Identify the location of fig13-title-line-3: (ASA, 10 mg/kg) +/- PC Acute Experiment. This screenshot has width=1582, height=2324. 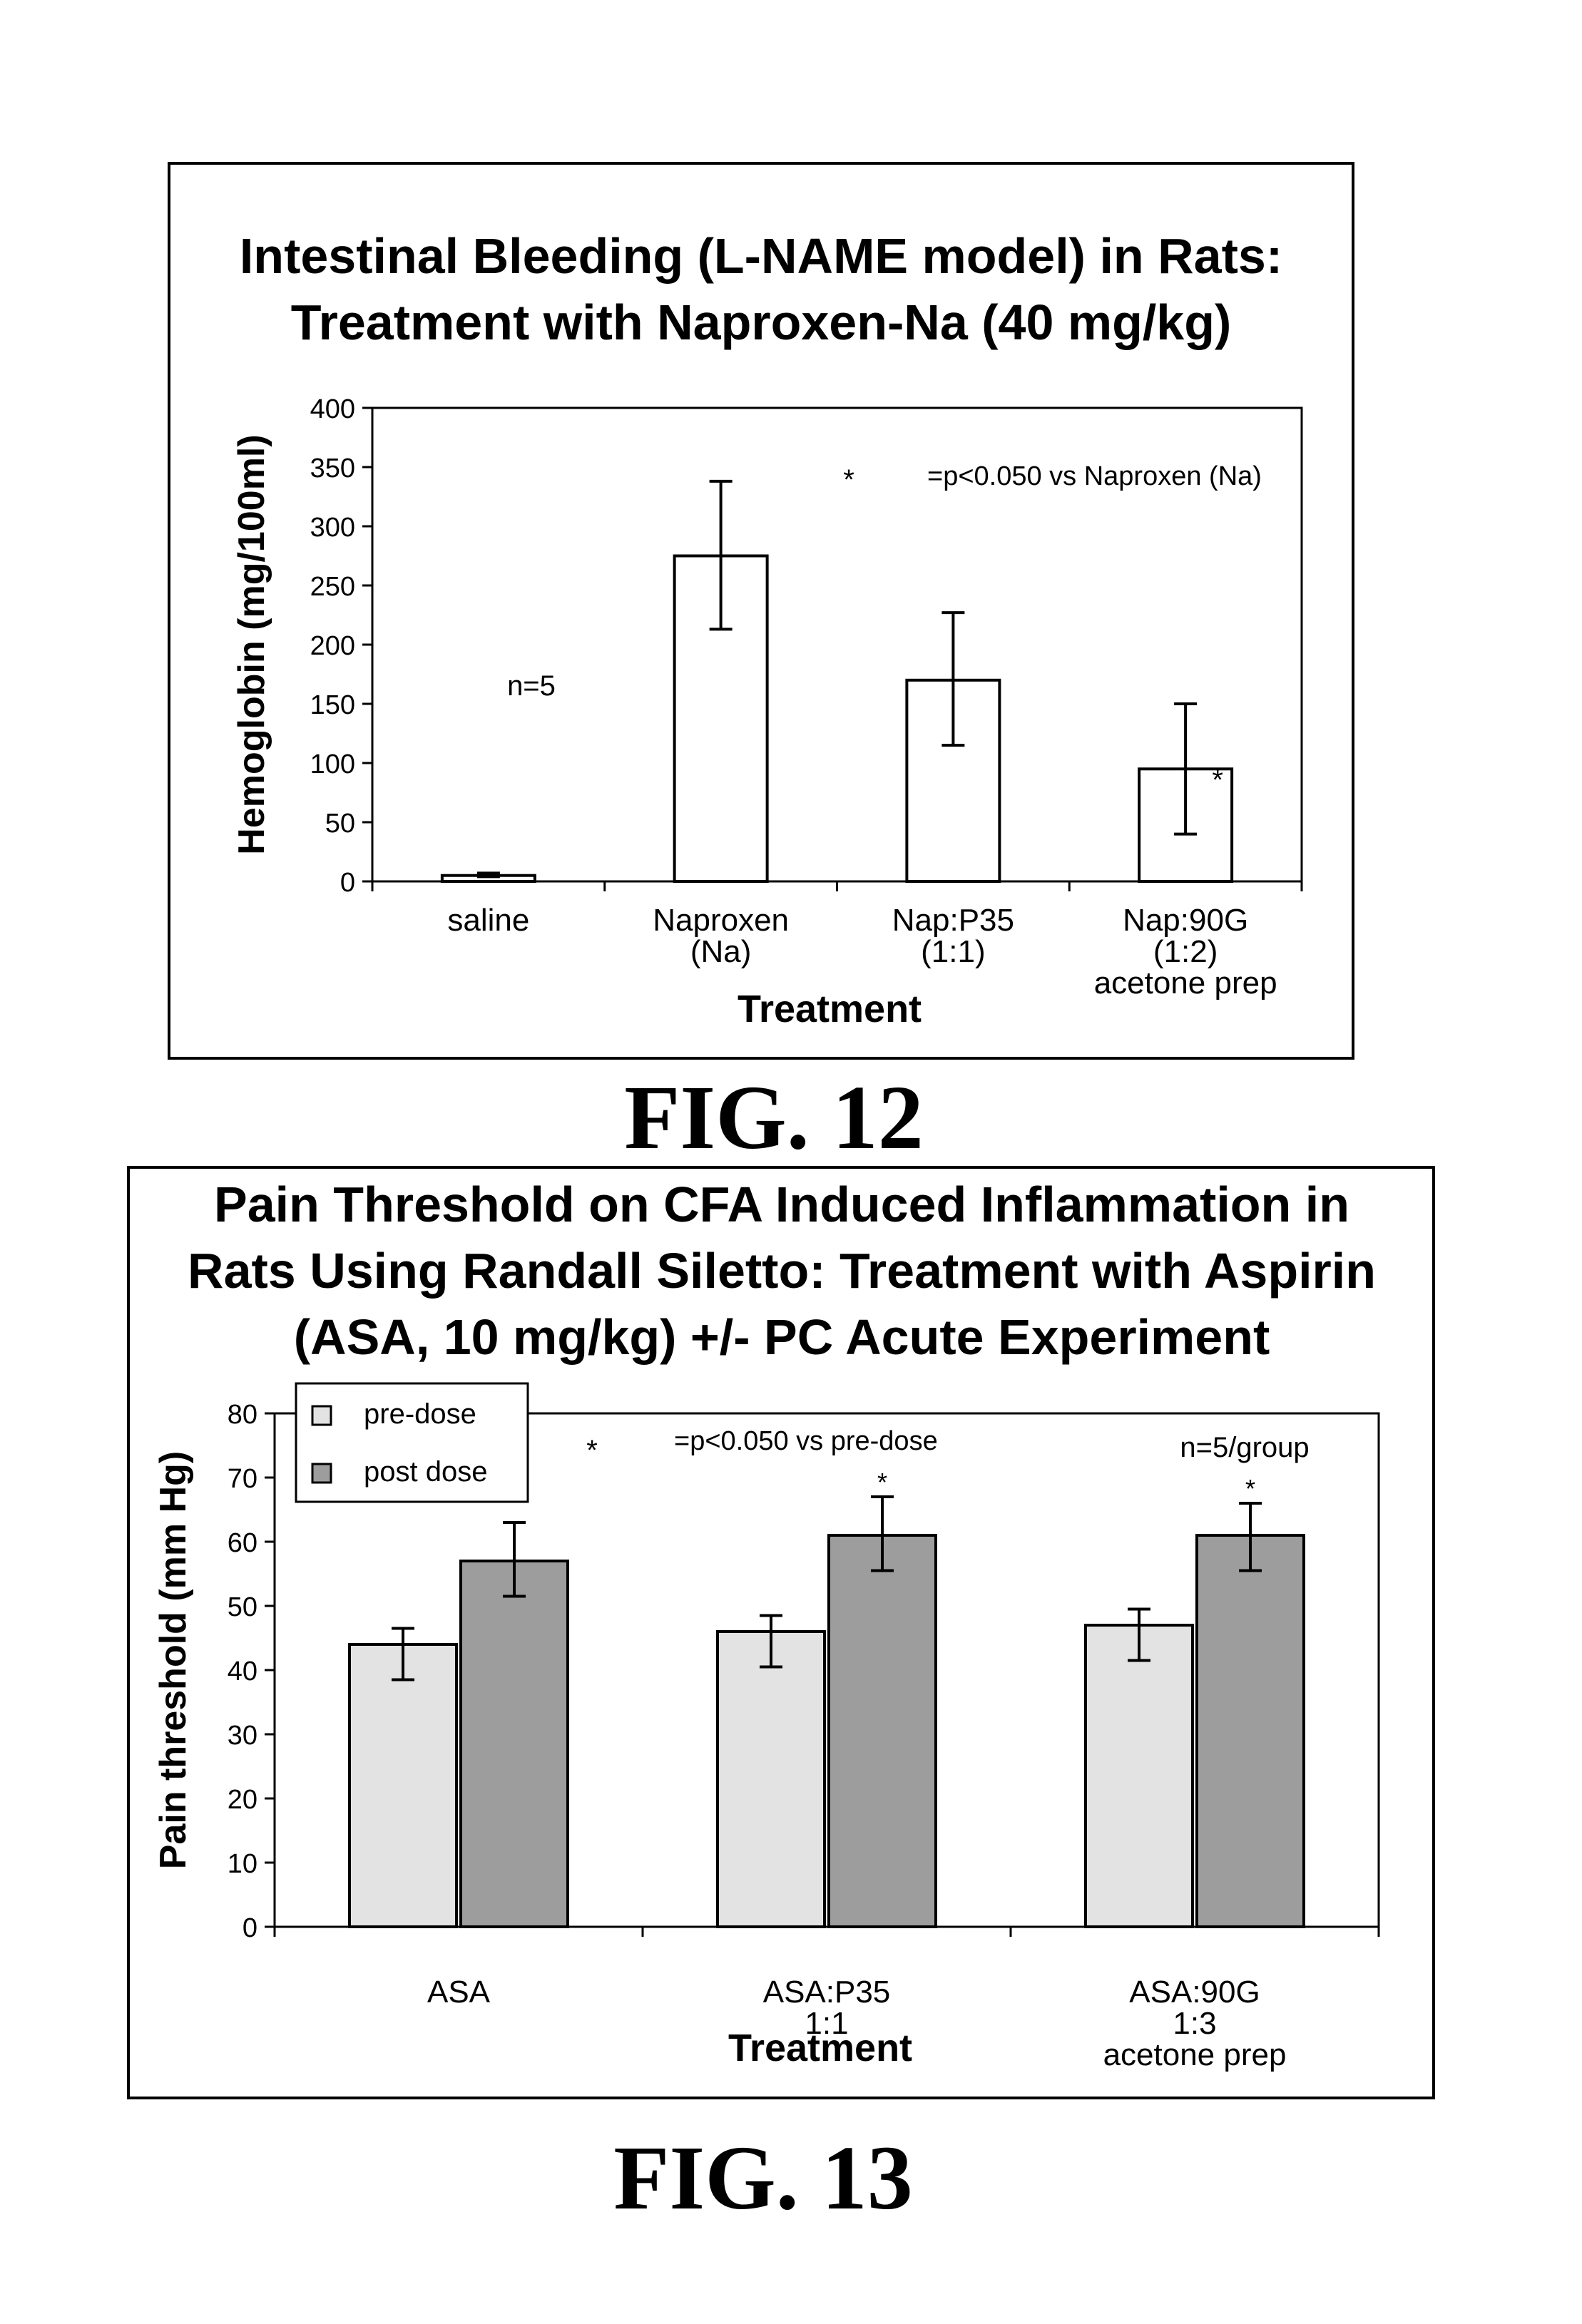
(782, 1337).